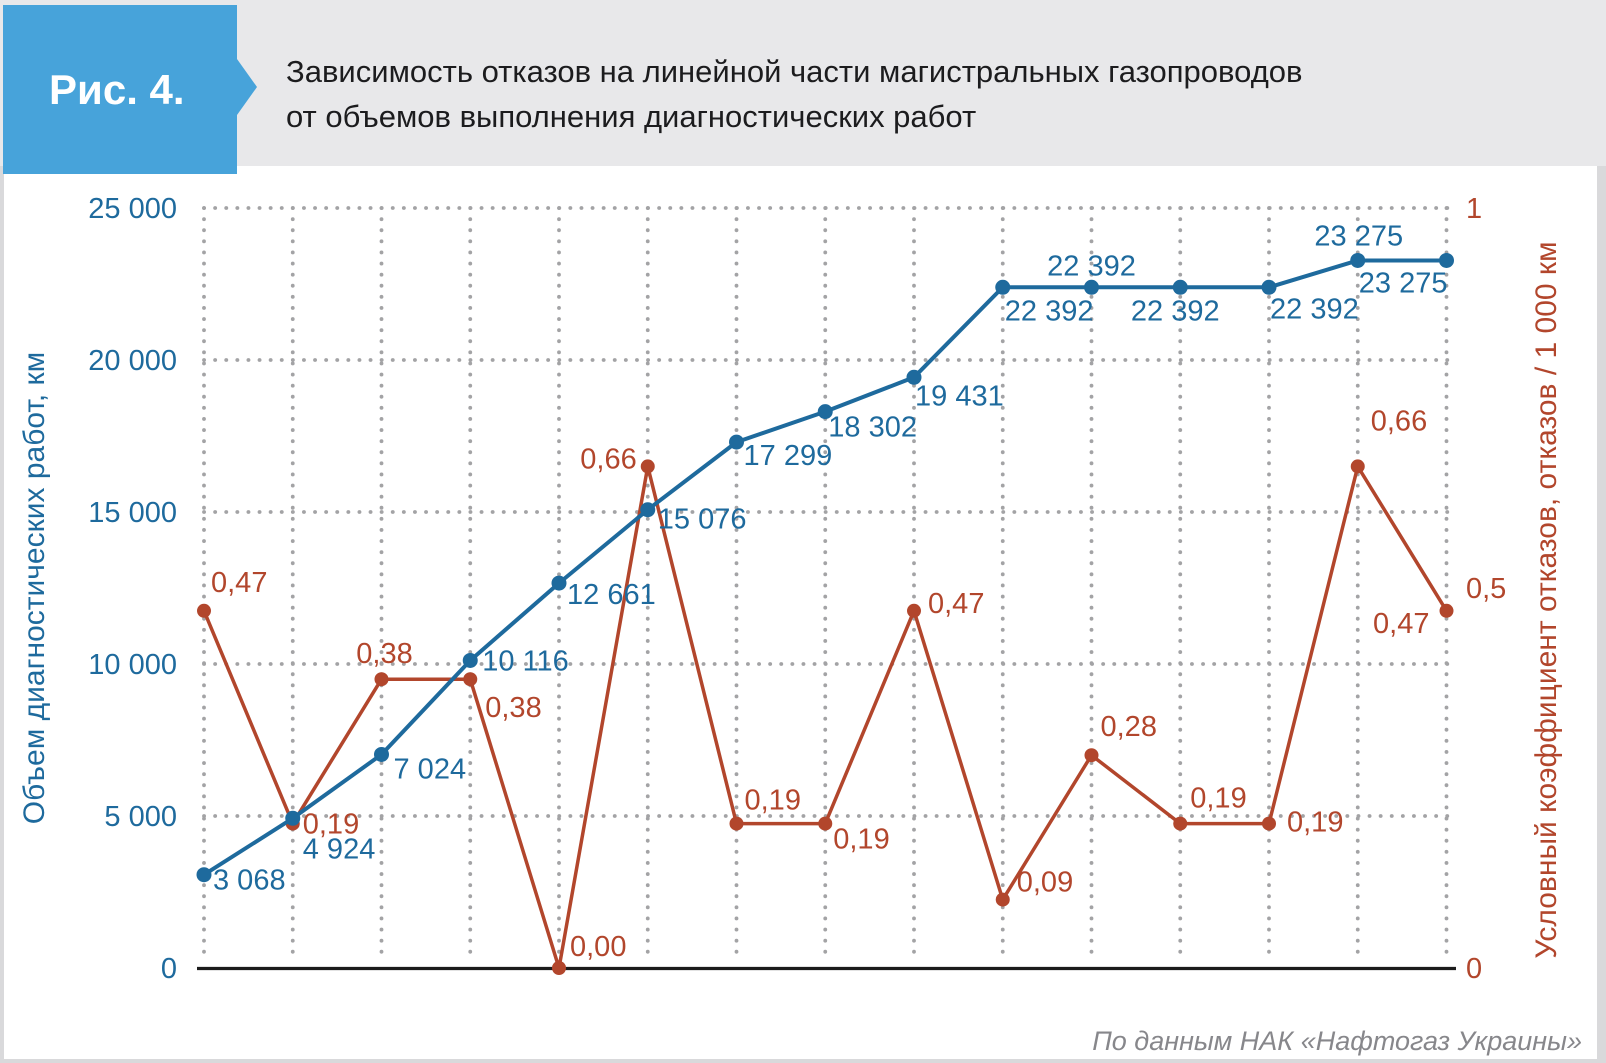 Image resolution: width=1606 pixels, height=1063 pixels. Describe the element at coordinates (1045, 883) in the screenshot. I see `rate-point-label: 0,09` at that location.